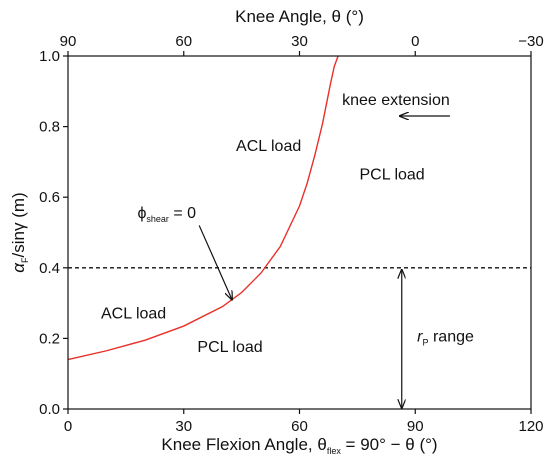  What do you see at coordinates (49, 127) in the screenshot?
I see `y-tick-label-4: 0.8` at bounding box center [49, 127].